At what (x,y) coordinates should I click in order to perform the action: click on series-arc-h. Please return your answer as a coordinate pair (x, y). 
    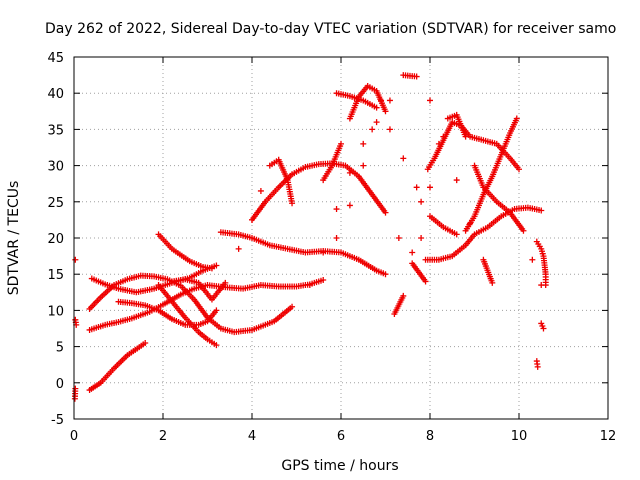
    Looking at the image, I should click on (232, 229).